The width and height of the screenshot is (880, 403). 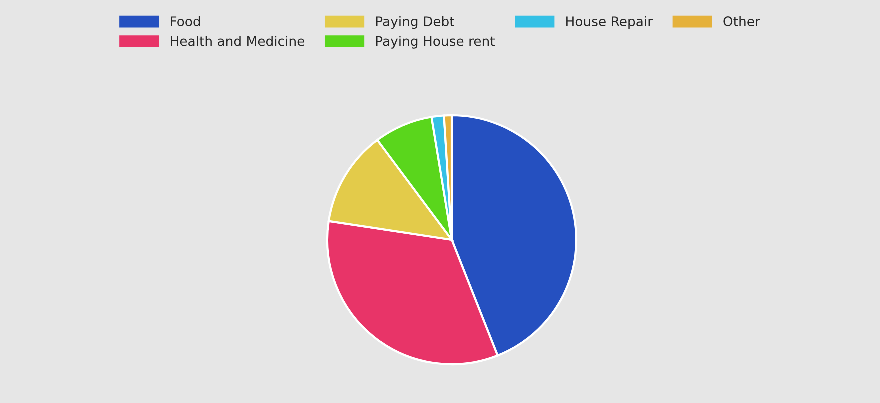 What do you see at coordinates (610, 23) in the screenshot?
I see `legend-label: House Repair` at bounding box center [610, 23].